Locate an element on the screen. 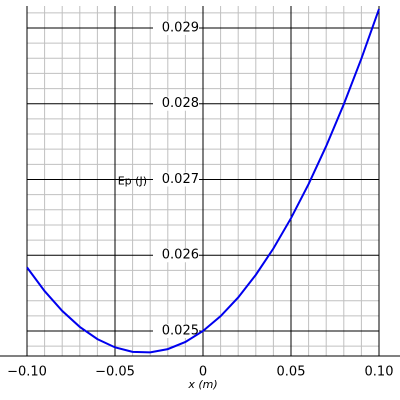 This screenshot has width=400, height=400. y-tick-label: 0.027 is located at coordinates (180, 179).